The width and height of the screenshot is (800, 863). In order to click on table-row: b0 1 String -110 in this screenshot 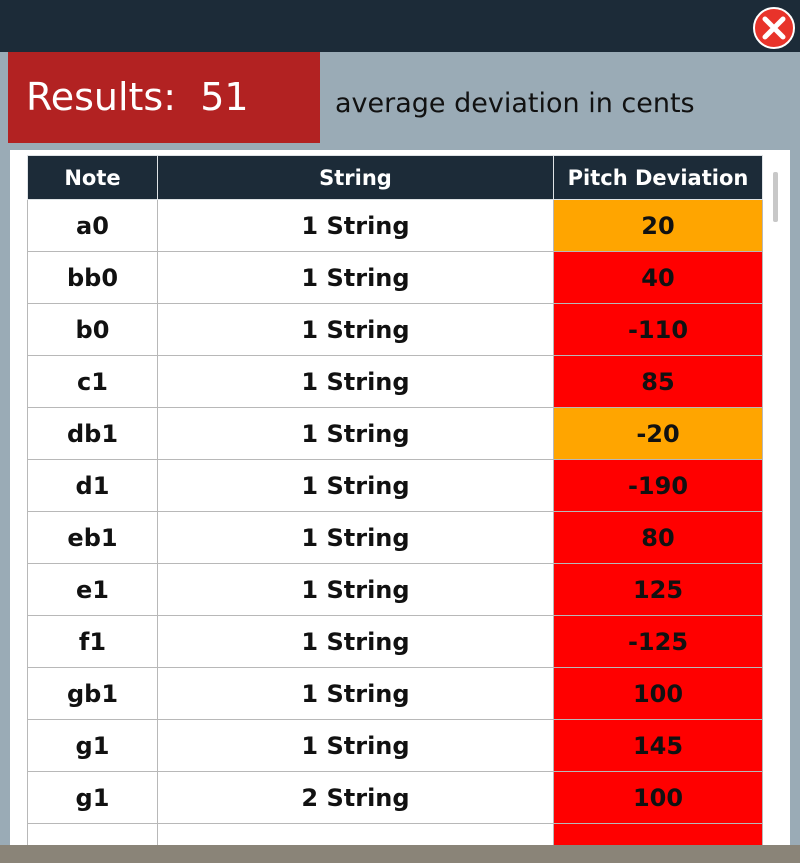, I will do `click(395, 329)`.